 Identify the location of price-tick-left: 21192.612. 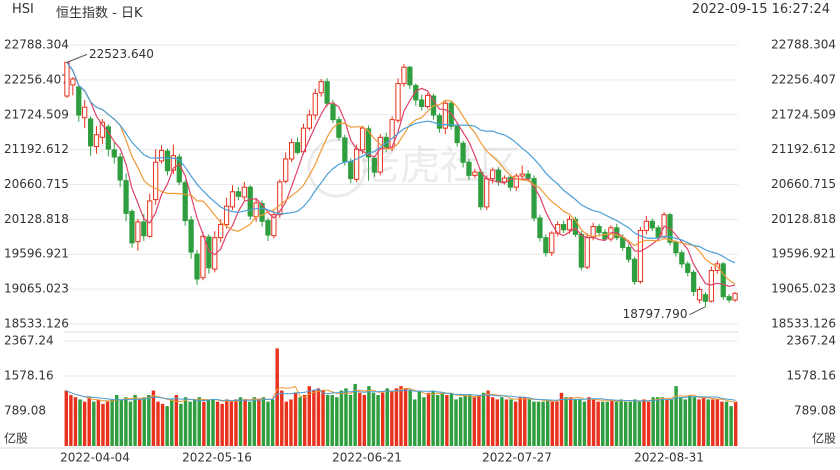
(36, 149).